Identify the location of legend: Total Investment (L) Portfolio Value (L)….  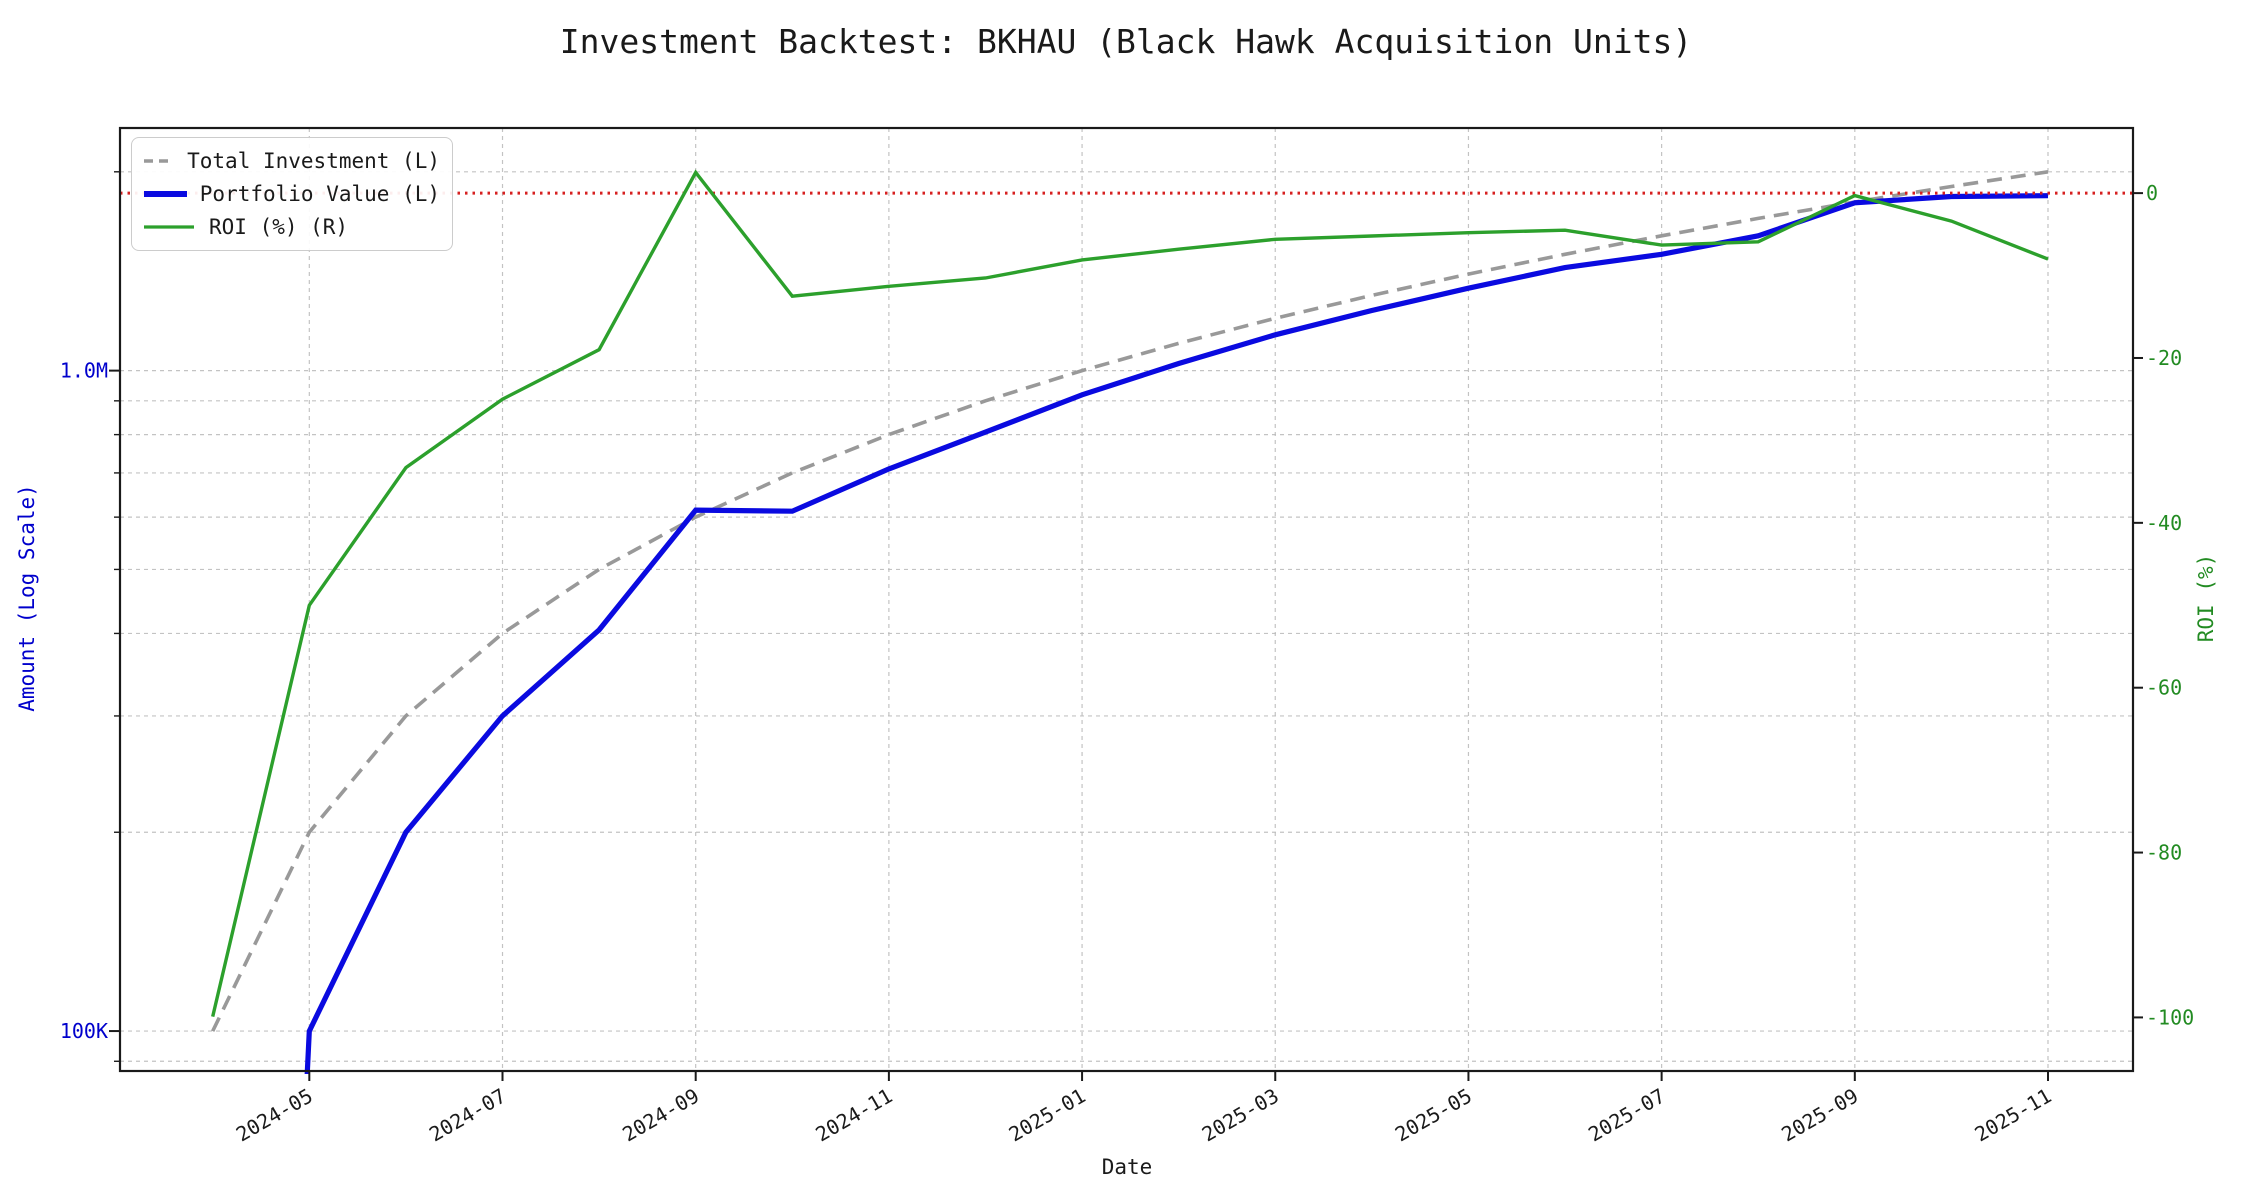
(292, 194).